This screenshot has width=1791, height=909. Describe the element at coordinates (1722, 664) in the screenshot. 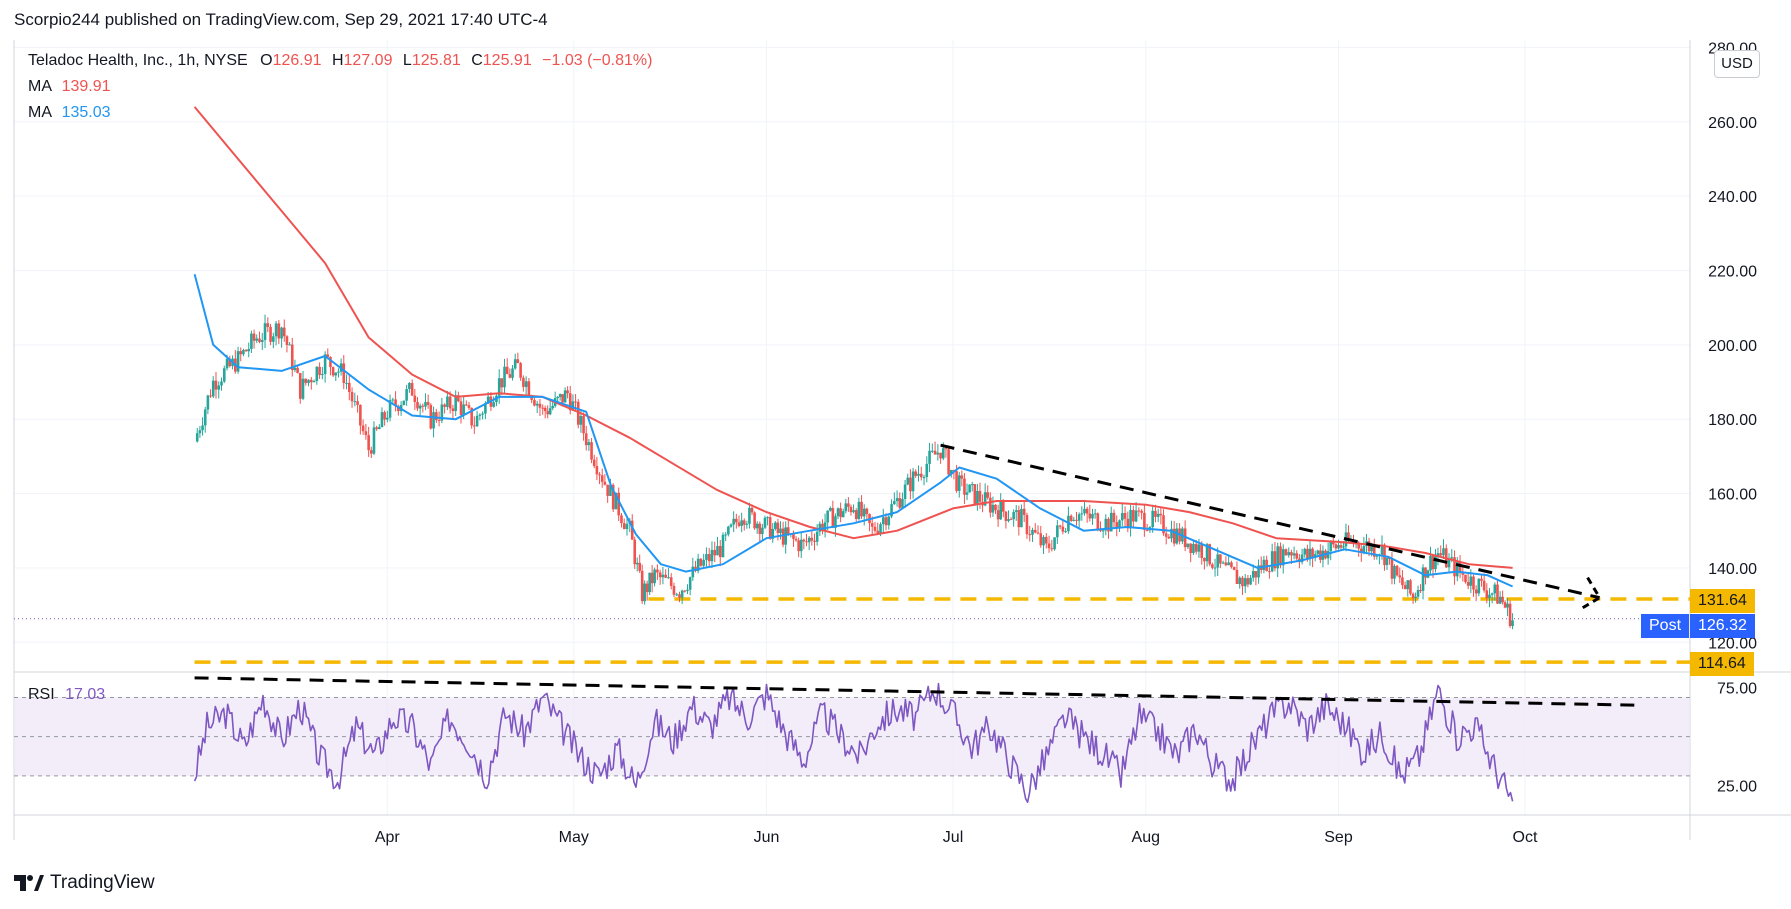

I see `support-lower-tag: 114.64` at that location.